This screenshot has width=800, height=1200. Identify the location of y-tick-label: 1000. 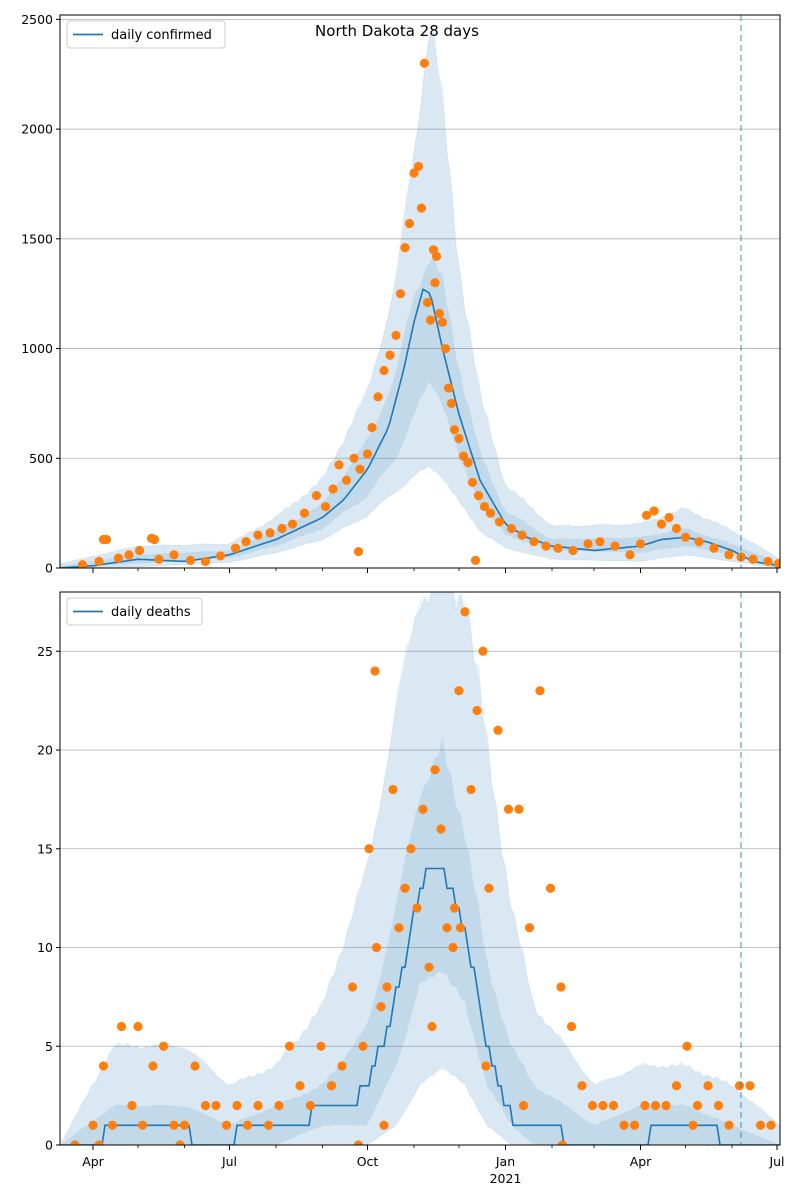
(37, 348).